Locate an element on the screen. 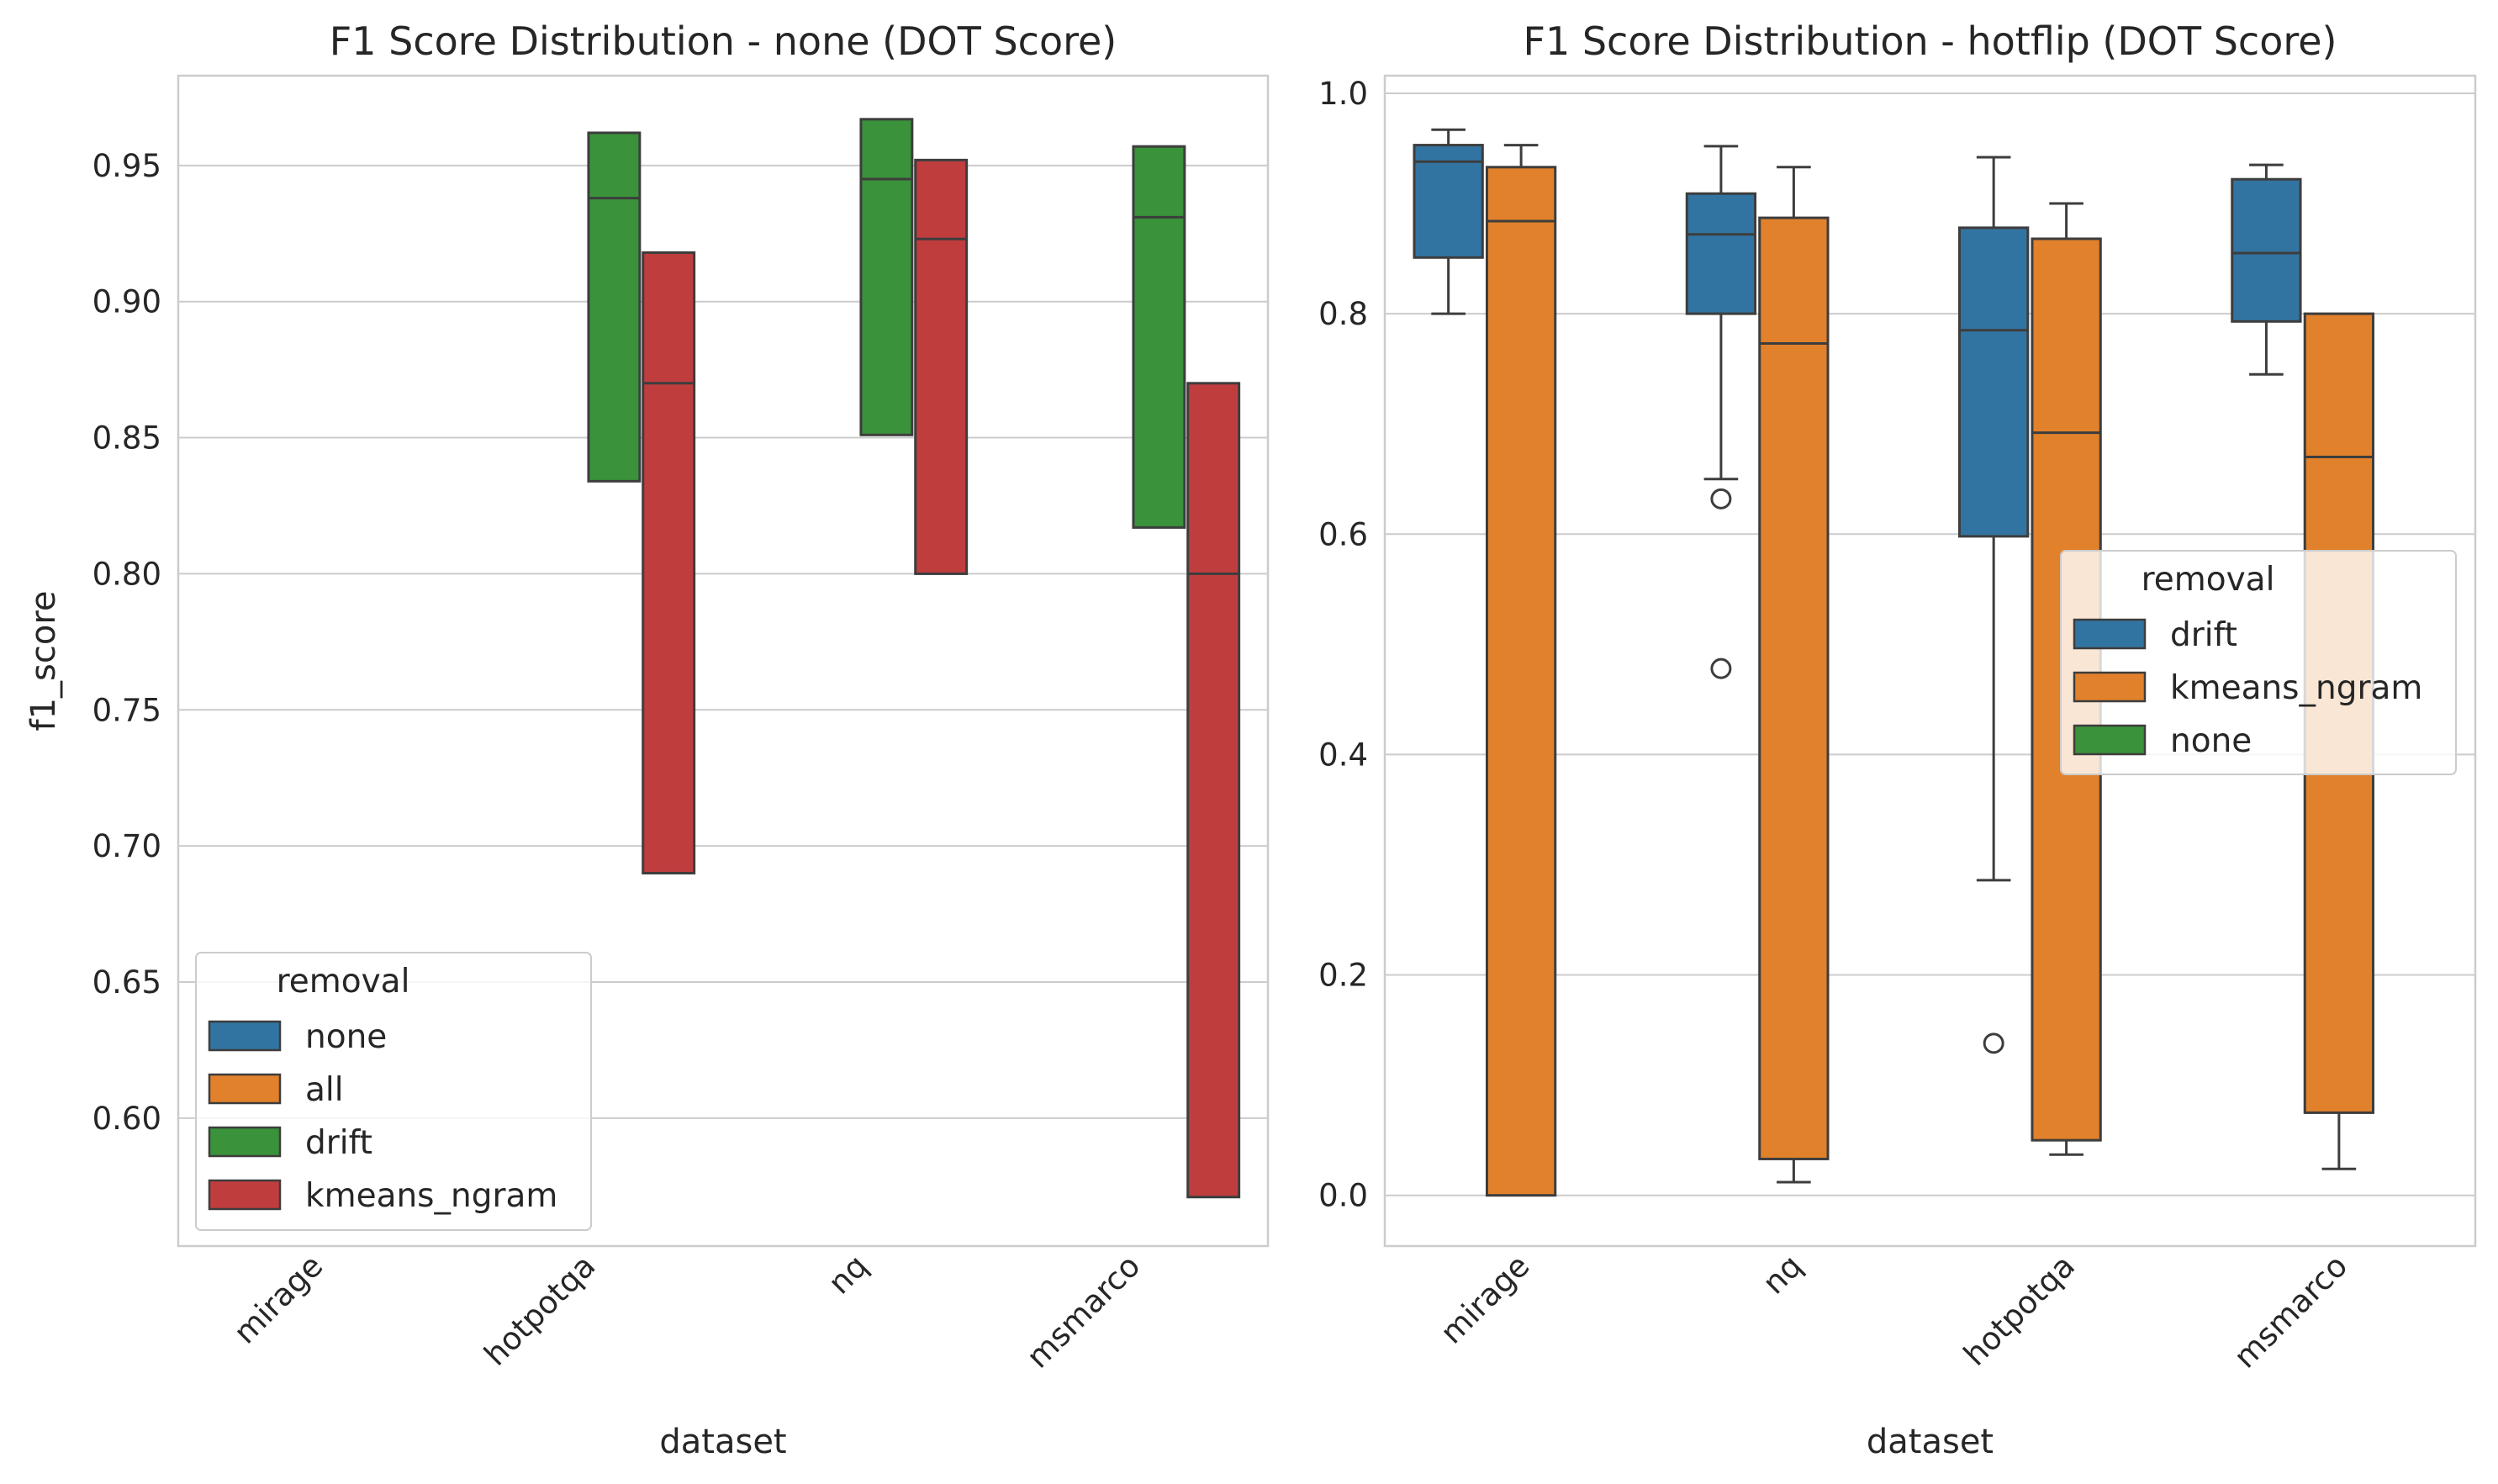 Image resolution: width=2498 pixels, height=1484 pixels. y-tick-label: 0.85 is located at coordinates (126, 438).